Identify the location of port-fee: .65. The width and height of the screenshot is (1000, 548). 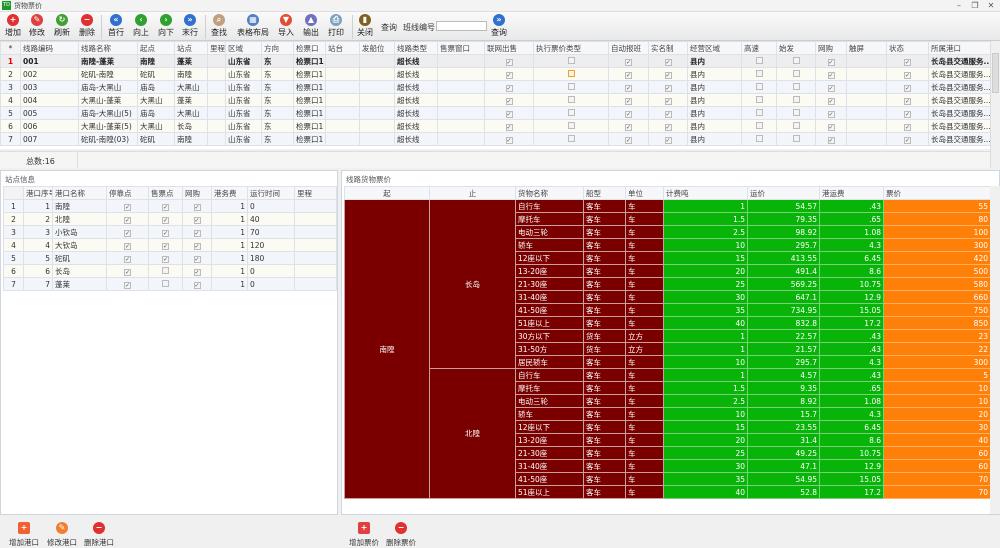
(851, 388).